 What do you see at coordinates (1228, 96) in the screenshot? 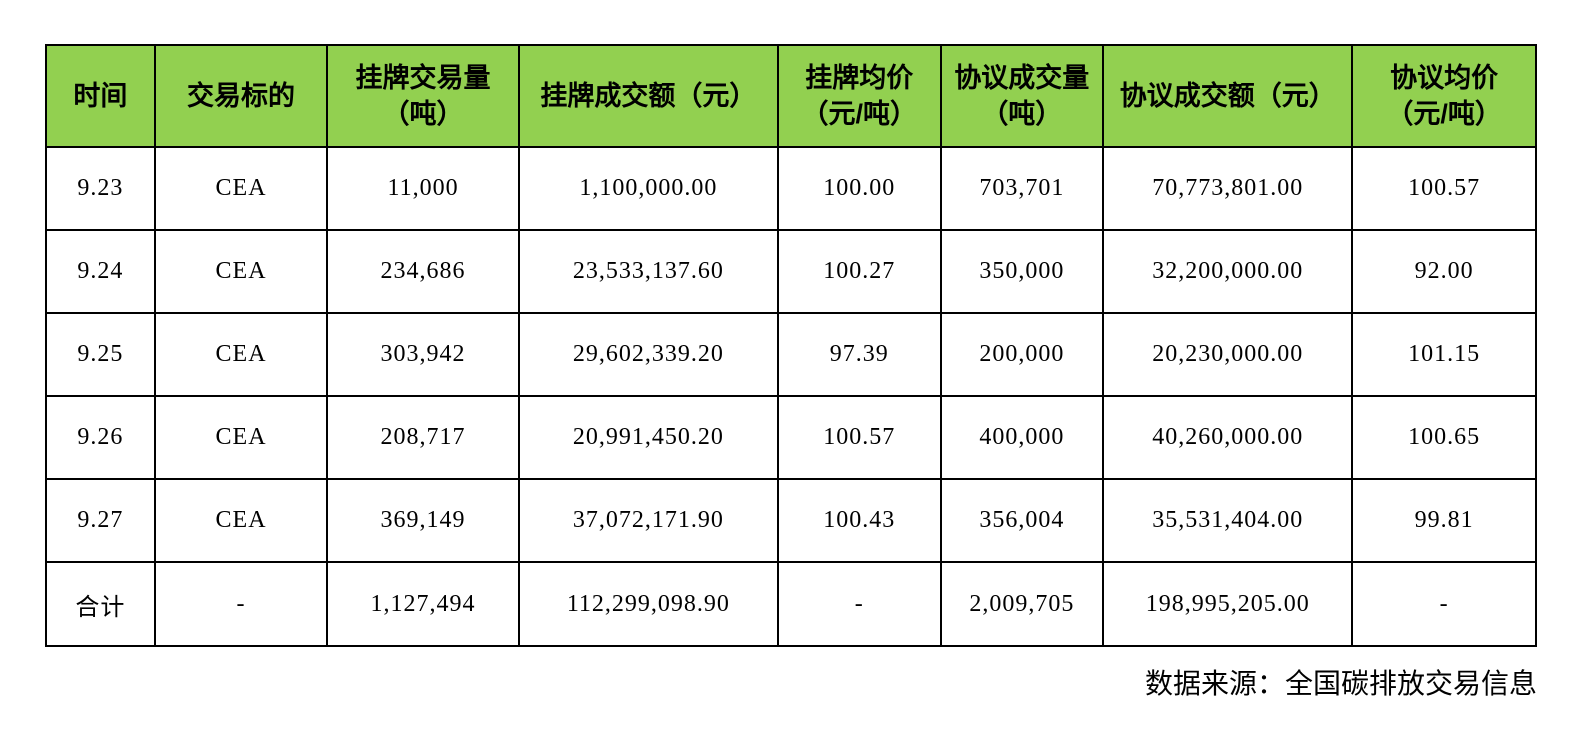
I see `column-header-agreement-turnover: 协议成交额（元）` at bounding box center [1228, 96].